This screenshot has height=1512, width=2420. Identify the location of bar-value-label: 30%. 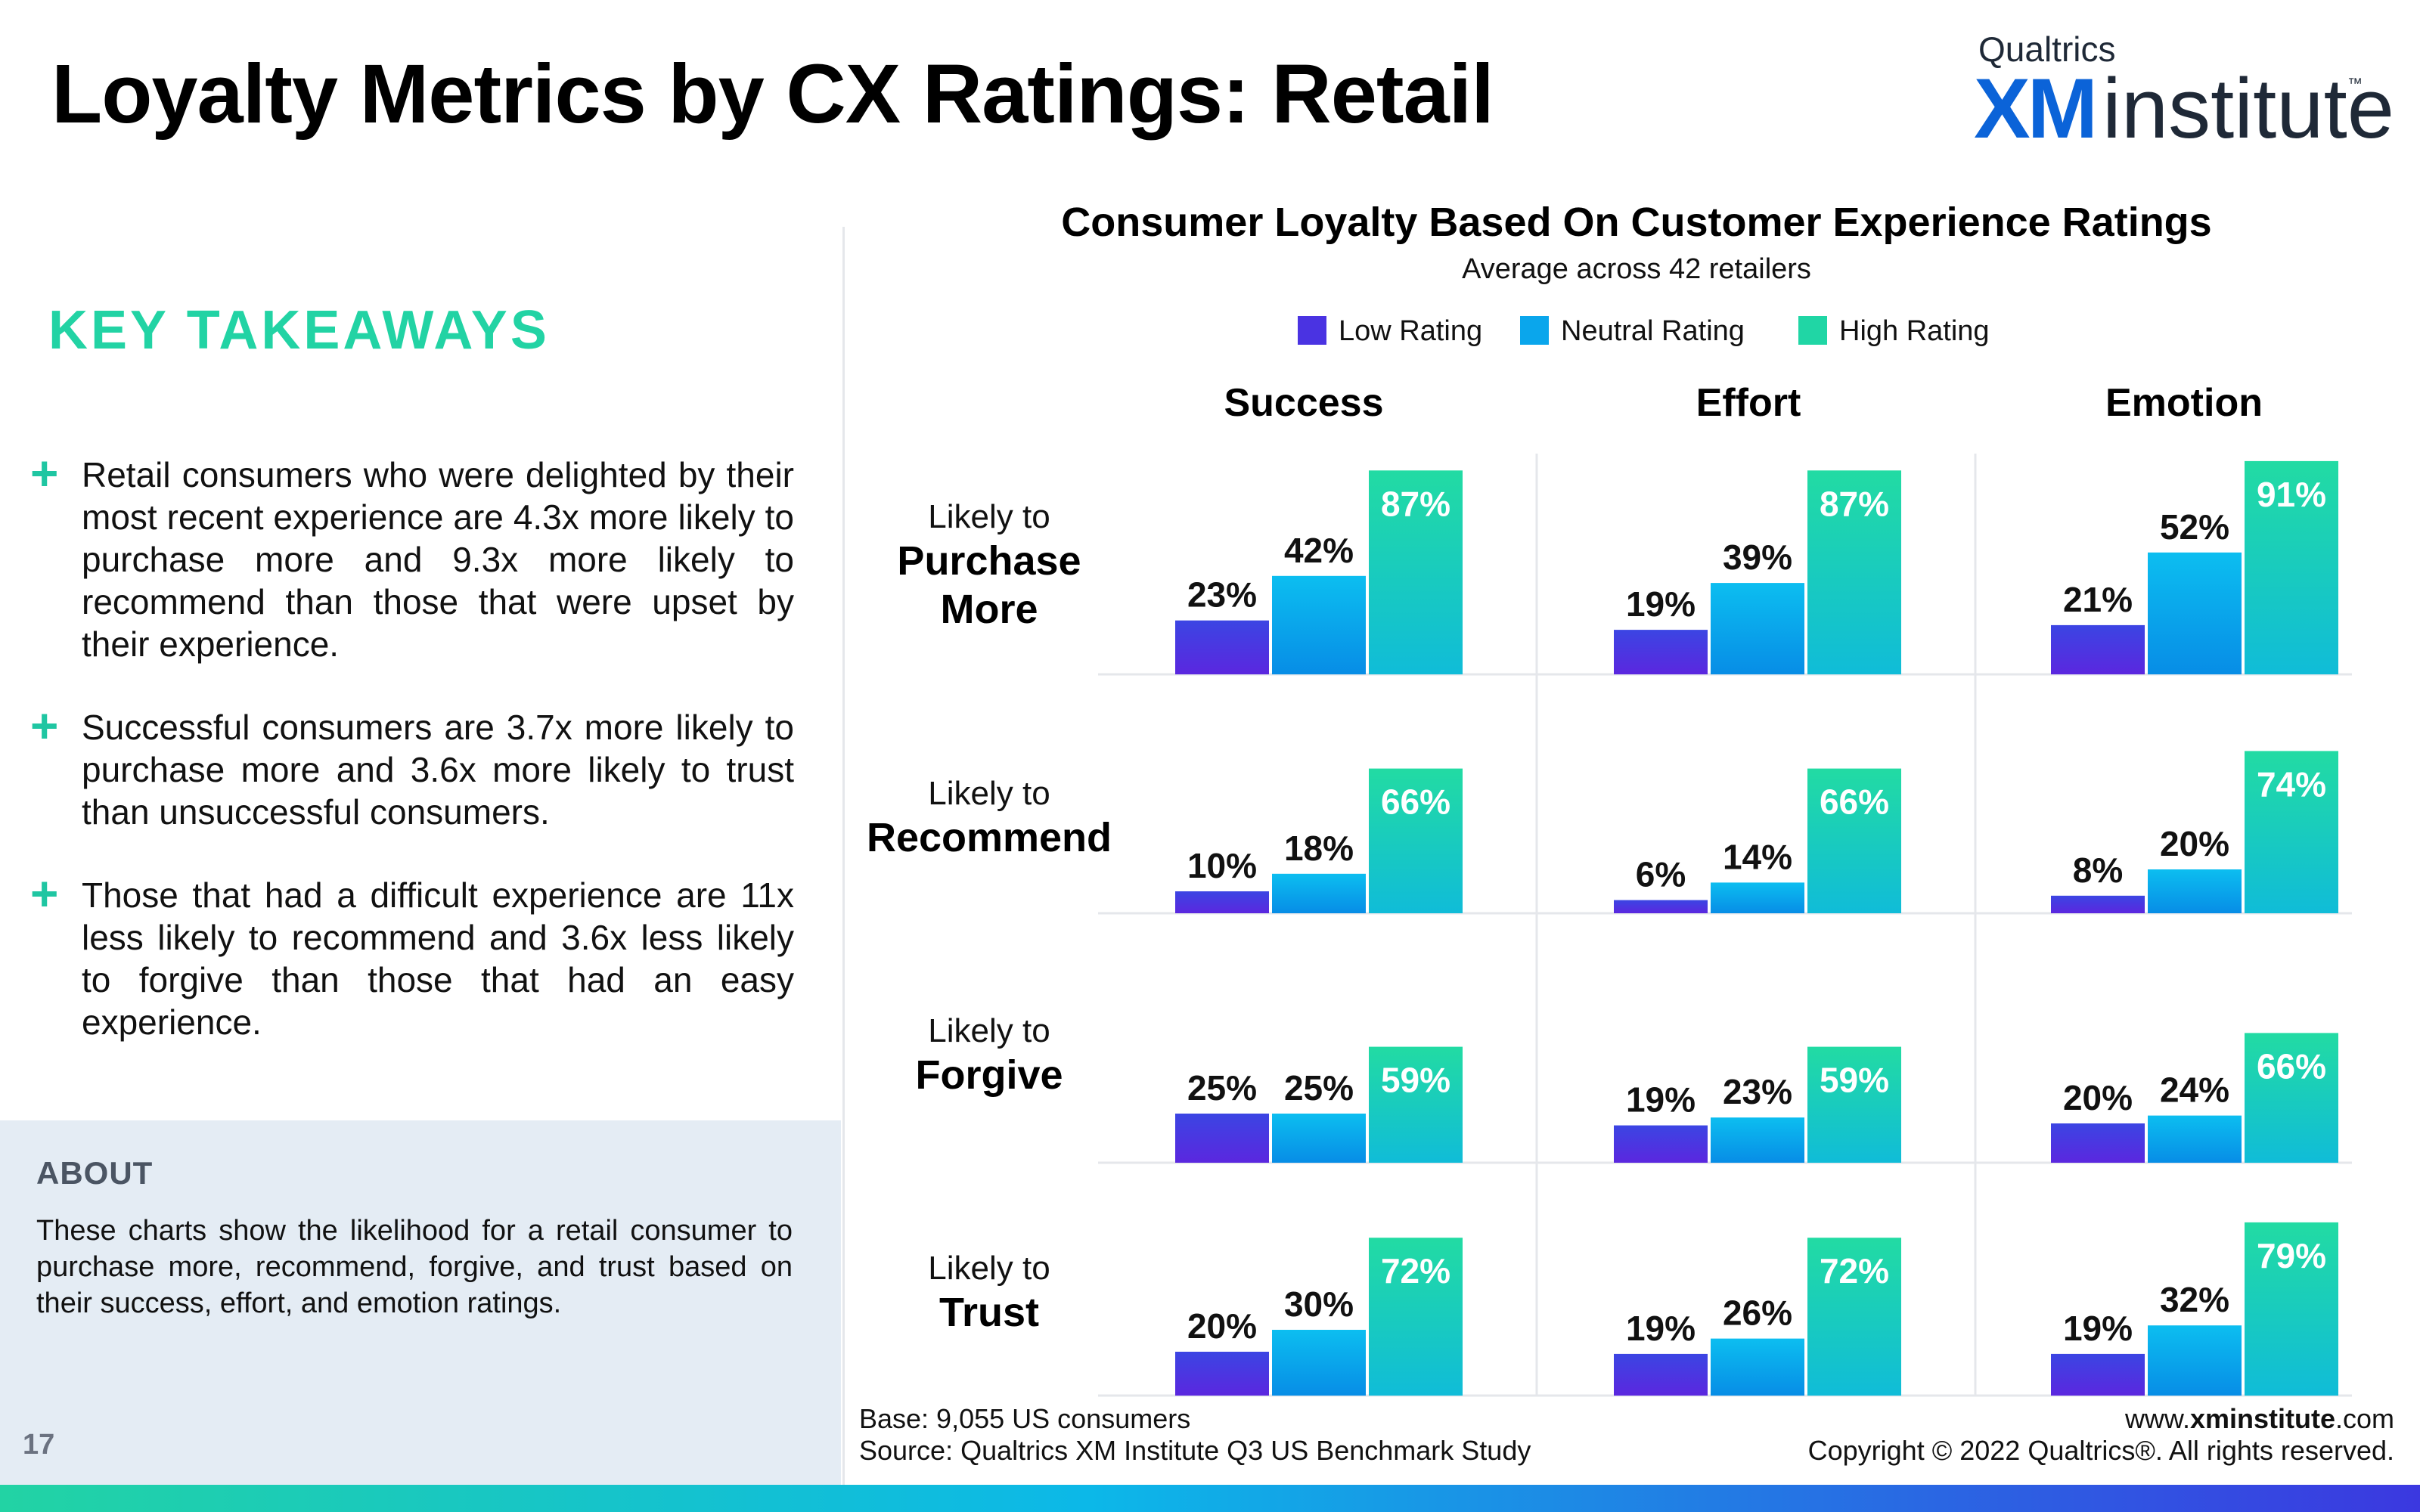
(1319, 1304).